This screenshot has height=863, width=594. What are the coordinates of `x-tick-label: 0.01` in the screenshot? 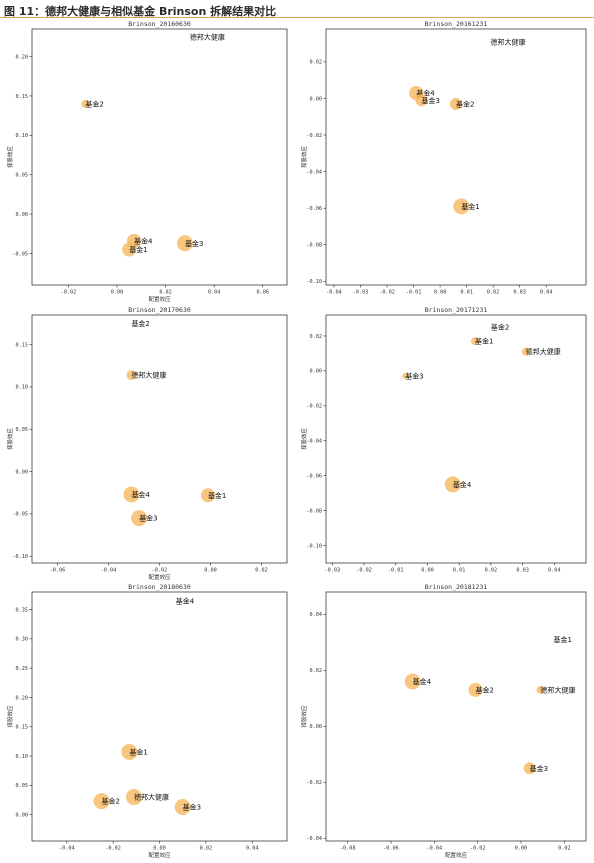 It's located at (466, 293).